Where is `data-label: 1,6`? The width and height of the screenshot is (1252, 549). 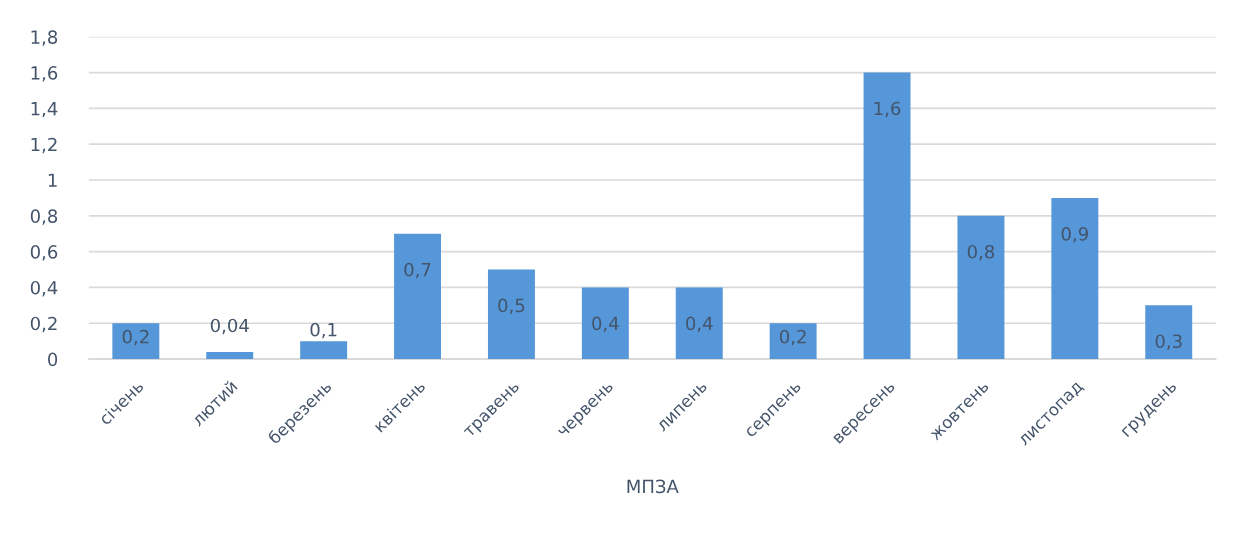 data-label: 1,6 is located at coordinates (887, 109).